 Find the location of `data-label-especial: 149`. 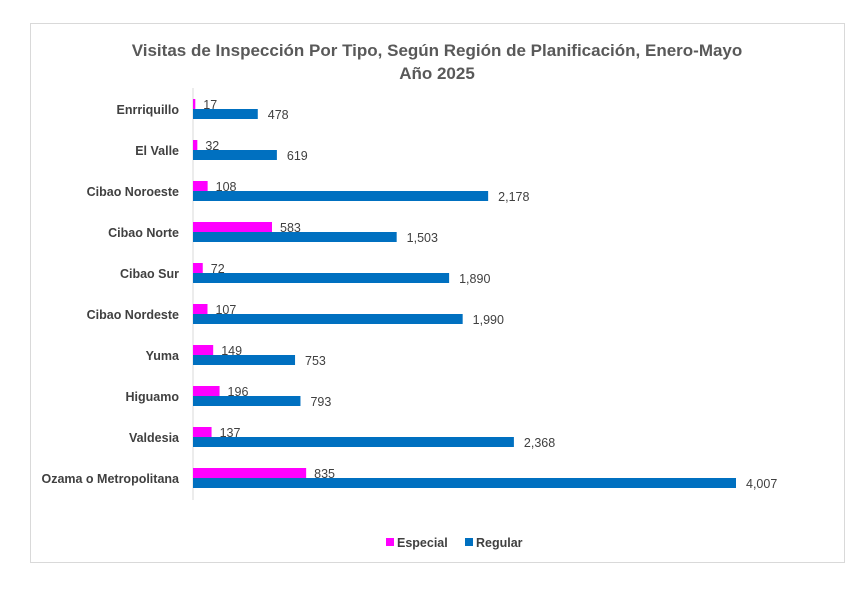

data-label-especial: 149 is located at coordinates (231, 351).